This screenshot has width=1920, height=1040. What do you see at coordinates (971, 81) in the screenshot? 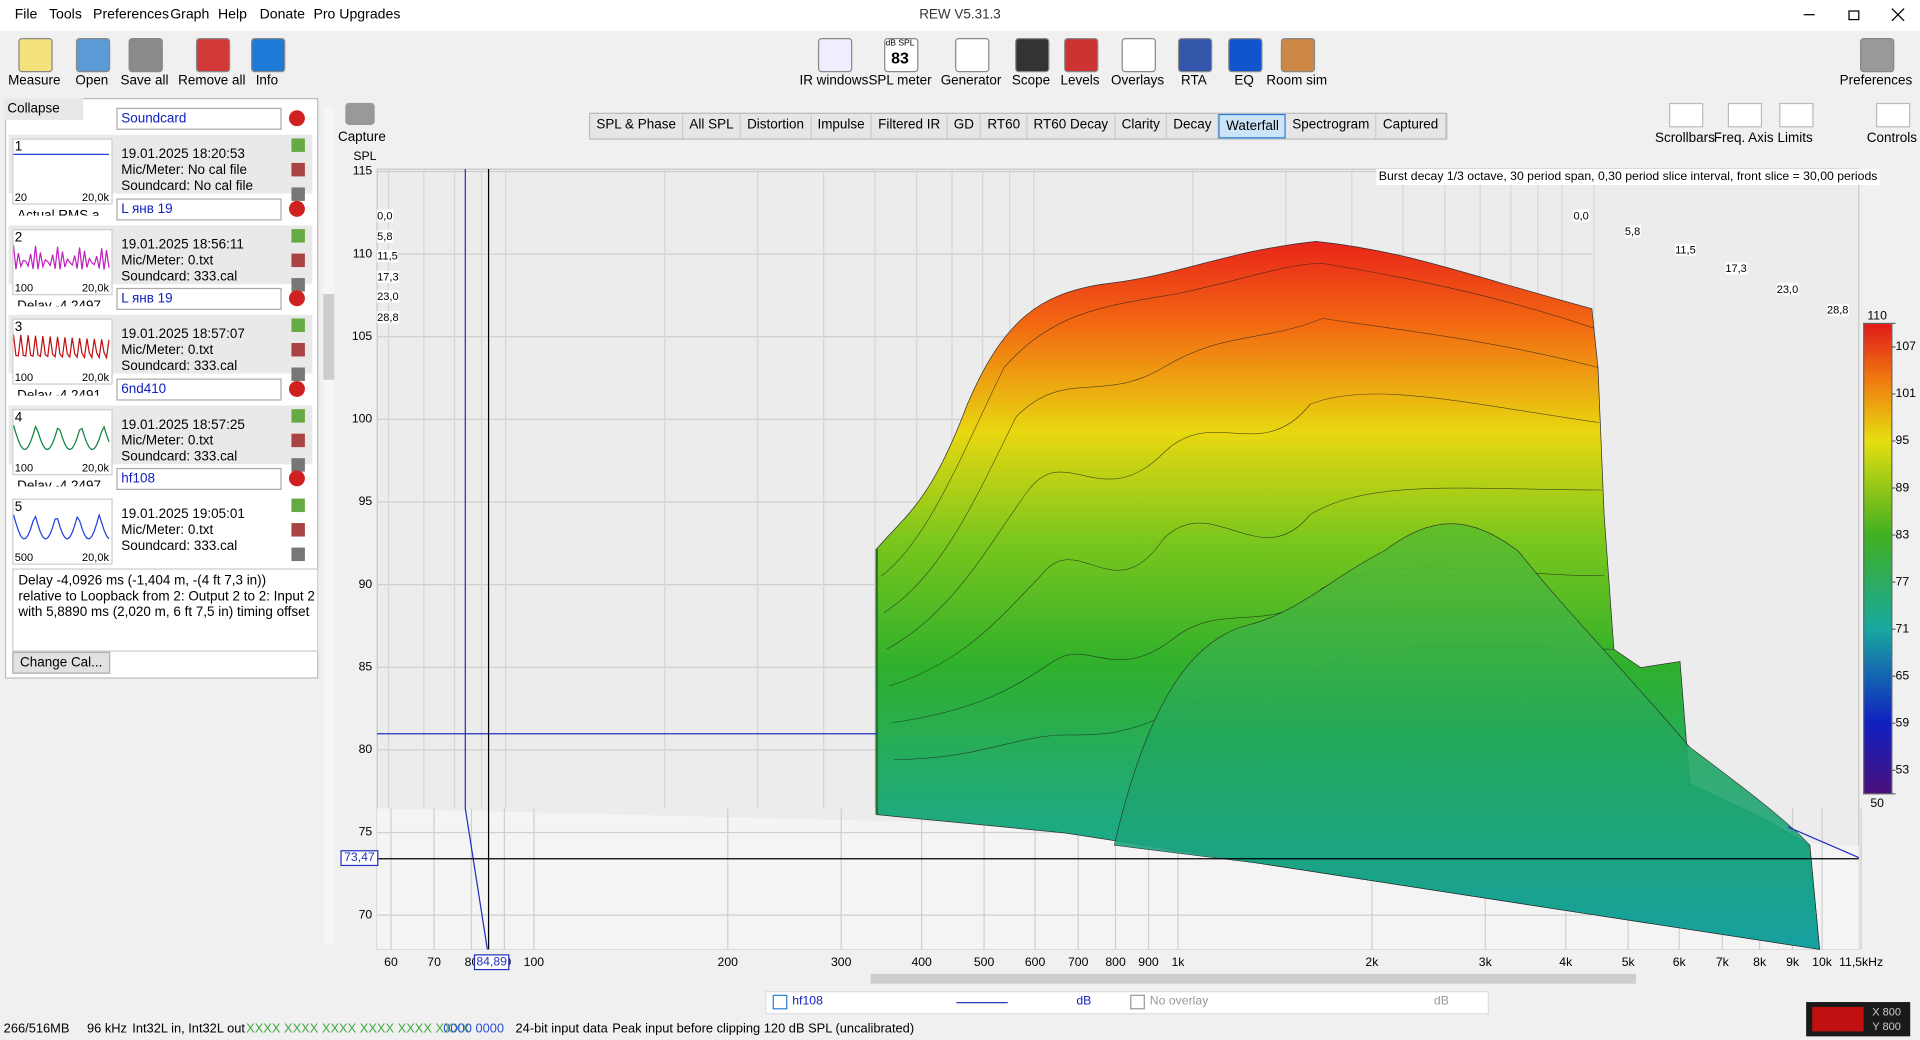
I see `toolbar-label: Generator` at bounding box center [971, 81].